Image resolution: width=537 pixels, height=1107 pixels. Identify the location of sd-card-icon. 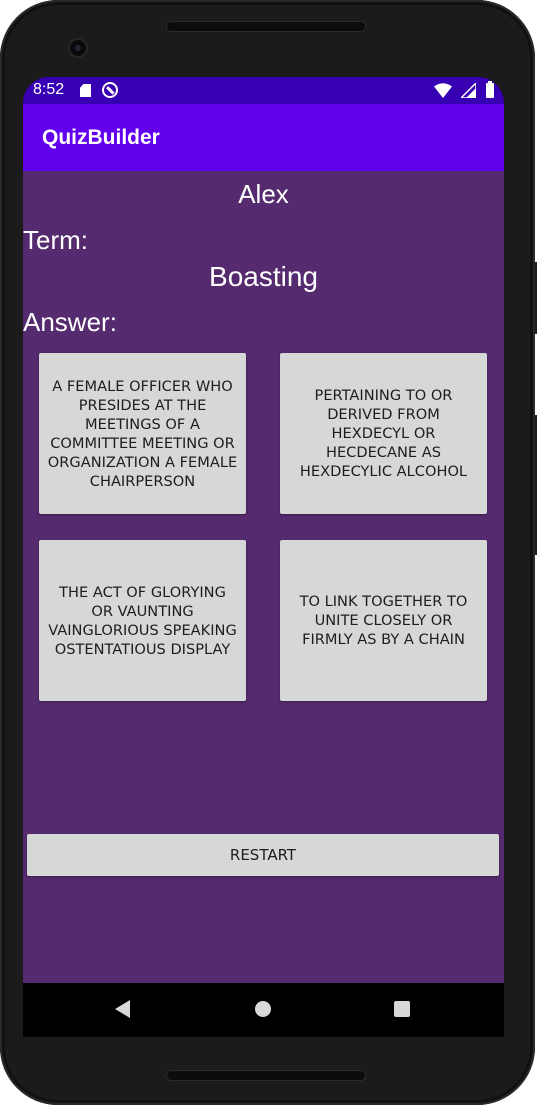
(85, 90).